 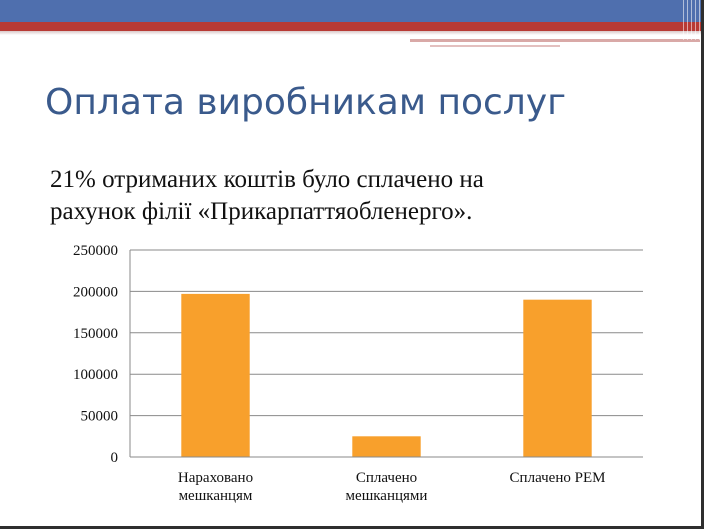 I want to click on y-tick-label: 200000, so click(x=95, y=292).